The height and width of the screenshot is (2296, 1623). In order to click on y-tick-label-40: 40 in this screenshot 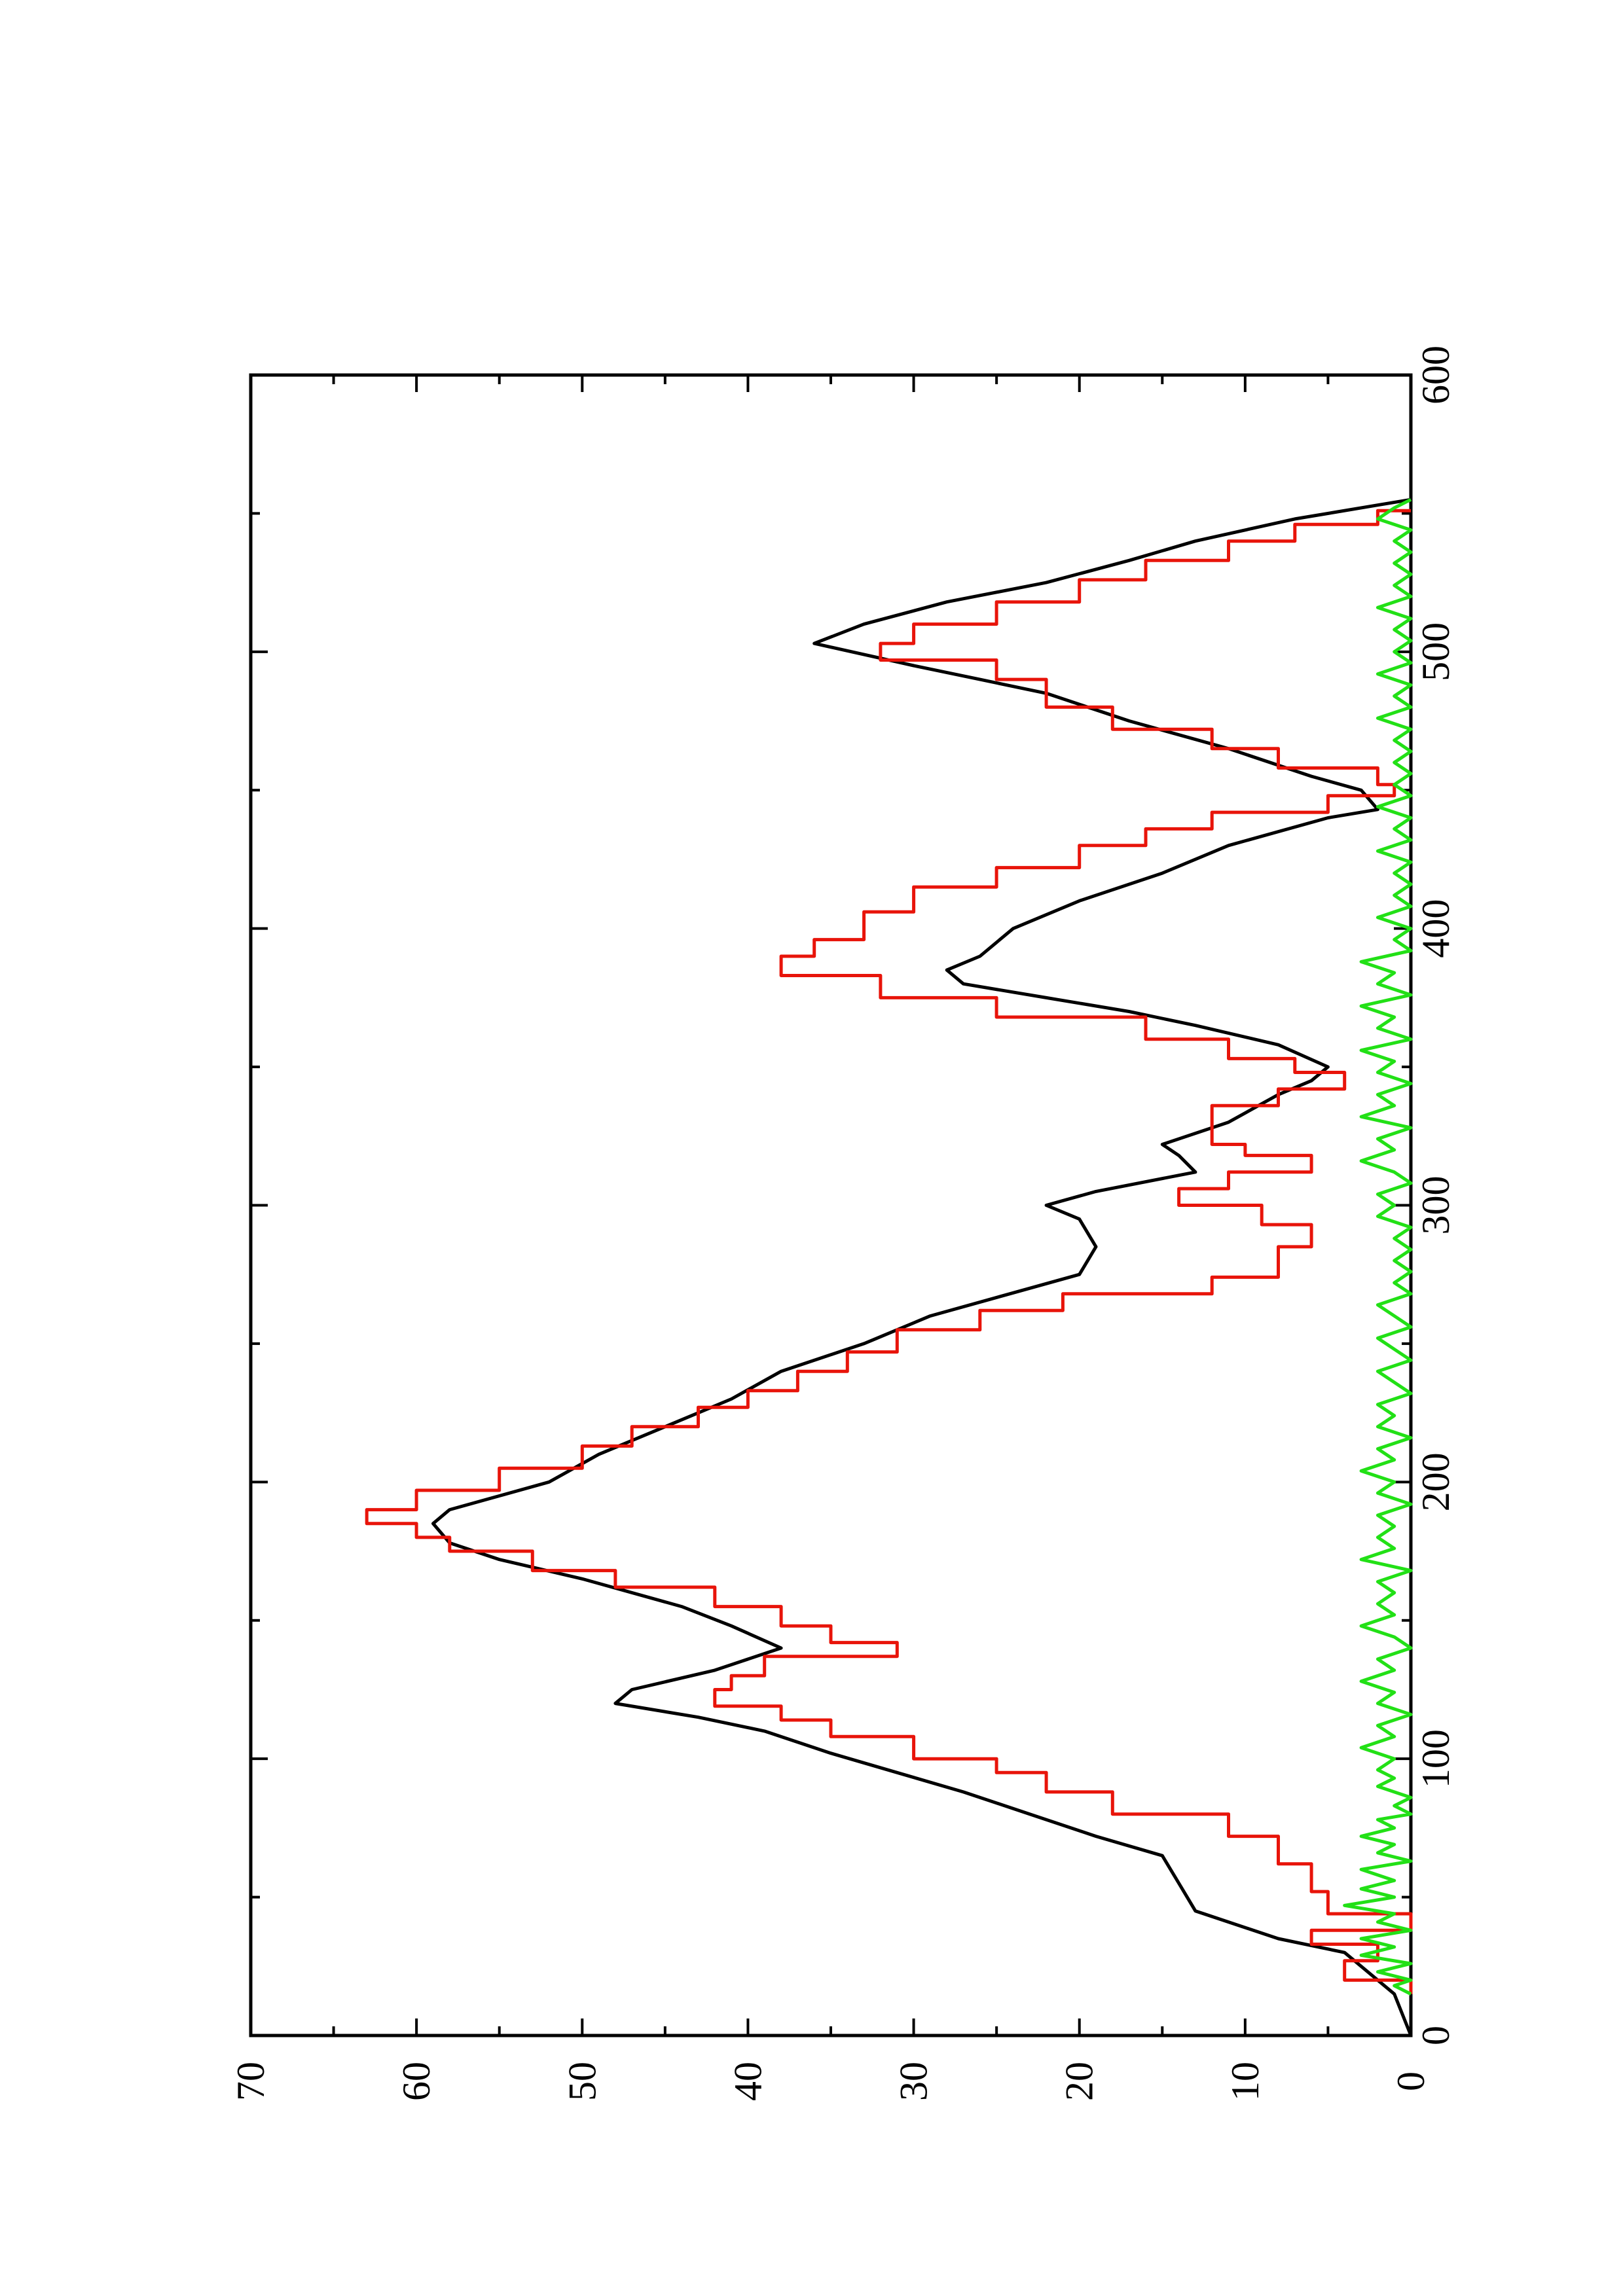, I will do `click(747, 2081)`.